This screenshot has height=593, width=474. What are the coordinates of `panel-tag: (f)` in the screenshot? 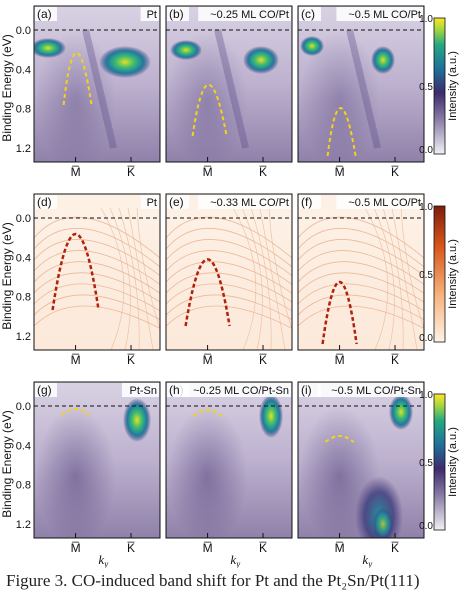 It's located at (306, 202).